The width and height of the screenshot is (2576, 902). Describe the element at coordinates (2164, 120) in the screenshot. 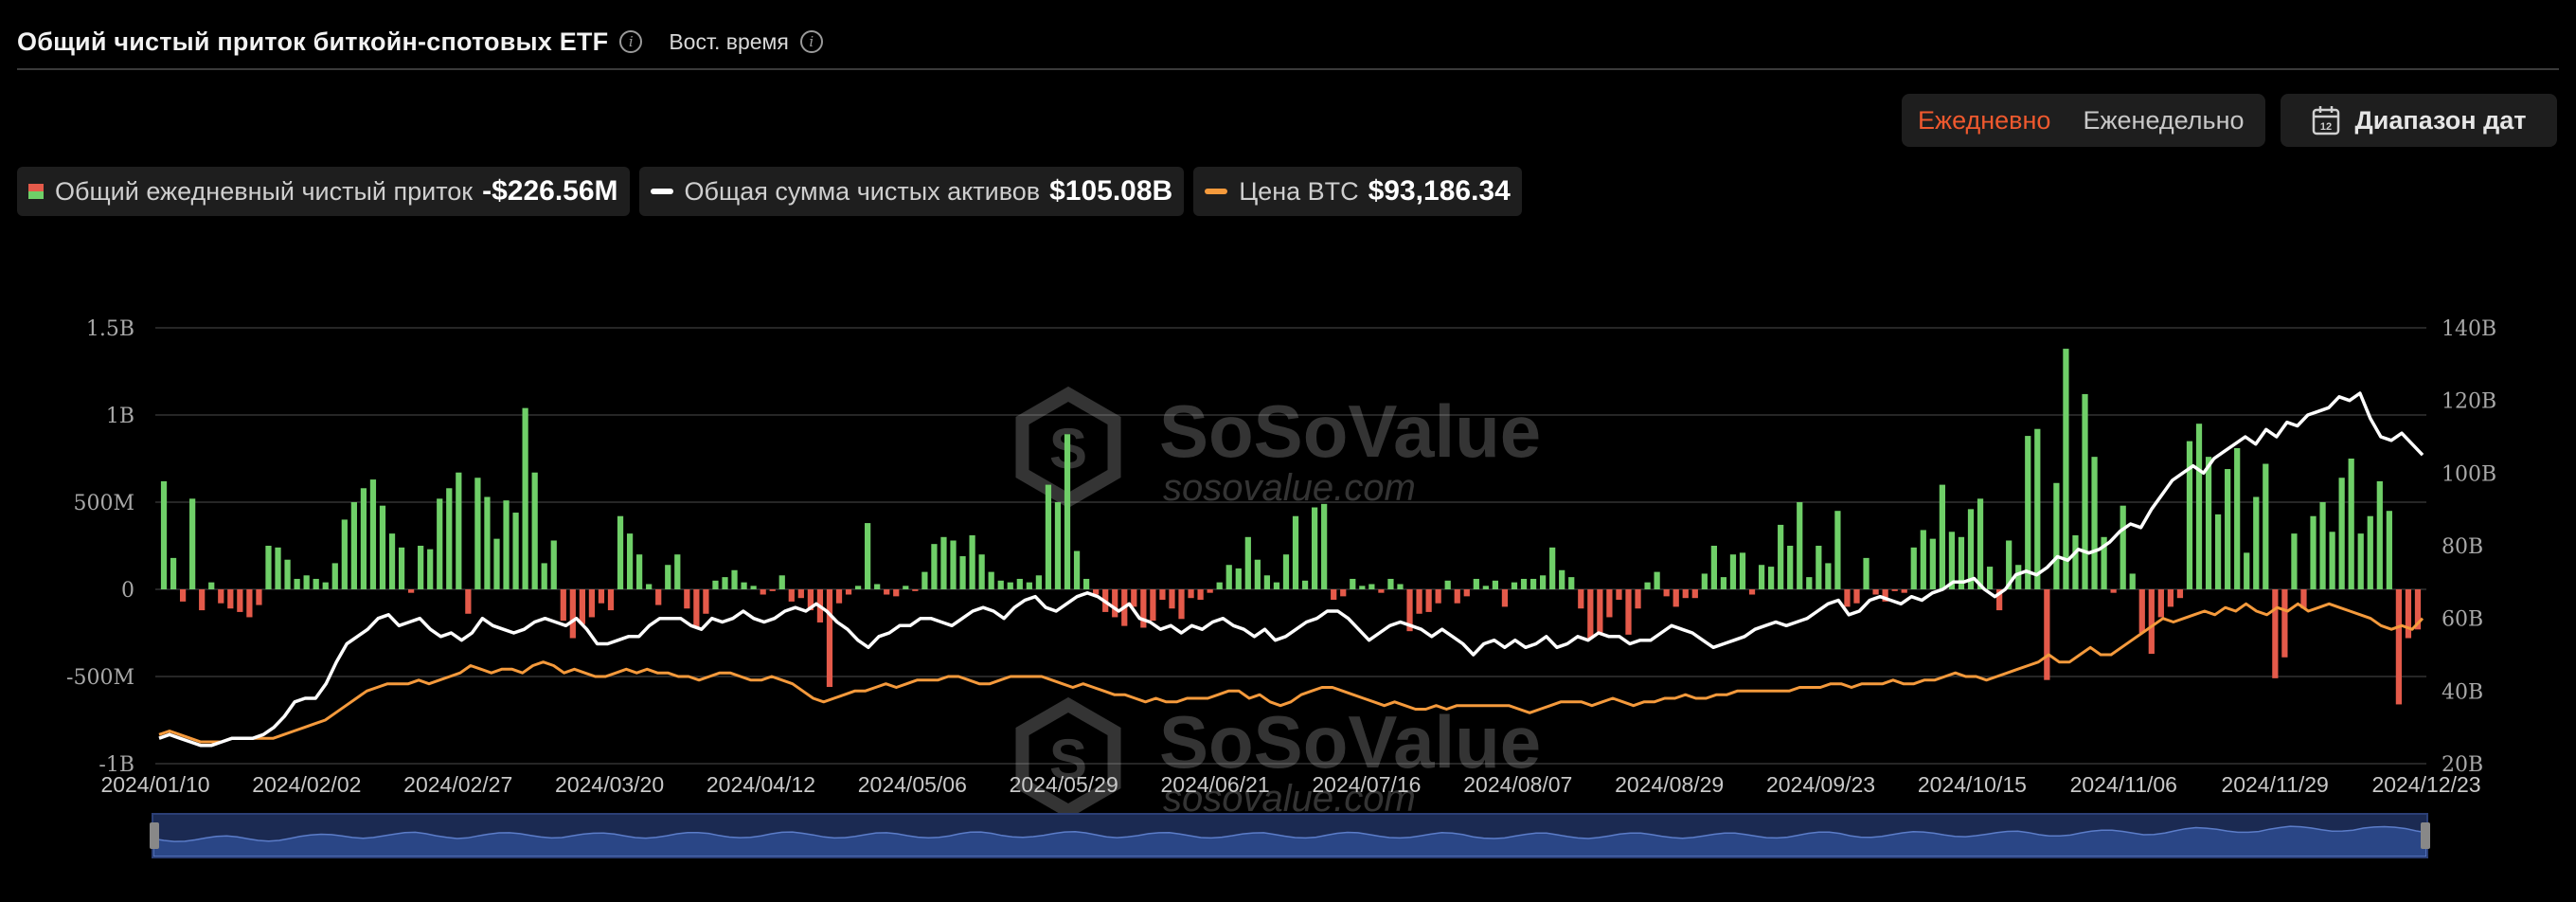

I see `weekly-tab: Еженедельно` at that location.